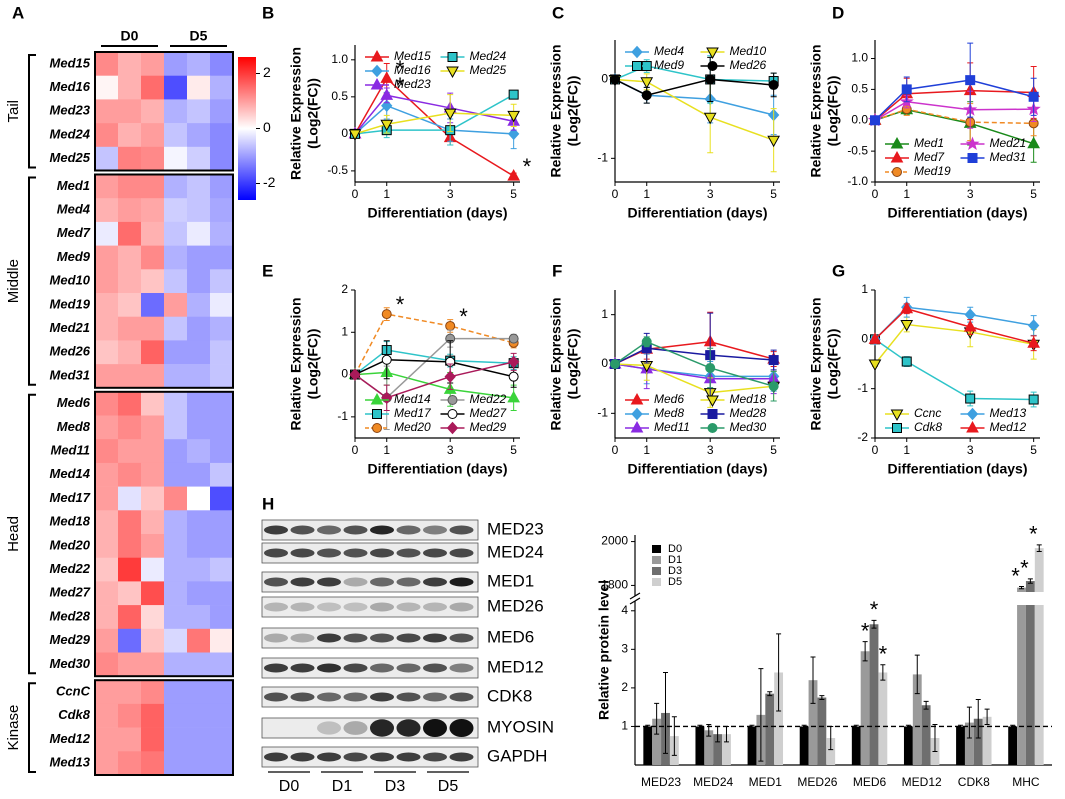 Image resolution: width=1065 pixels, height=799 pixels. What do you see at coordinates (70, 86) in the screenshot?
I see `row-label: Med16` at bounding box center [70, 86].